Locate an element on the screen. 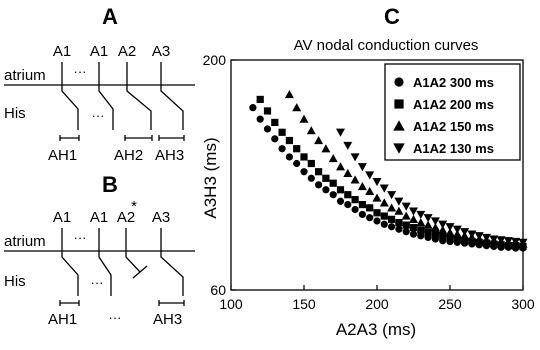 The height and width of the screenshot is (350, 540). interval-label: AH2 is located at coordinates (128, 155).